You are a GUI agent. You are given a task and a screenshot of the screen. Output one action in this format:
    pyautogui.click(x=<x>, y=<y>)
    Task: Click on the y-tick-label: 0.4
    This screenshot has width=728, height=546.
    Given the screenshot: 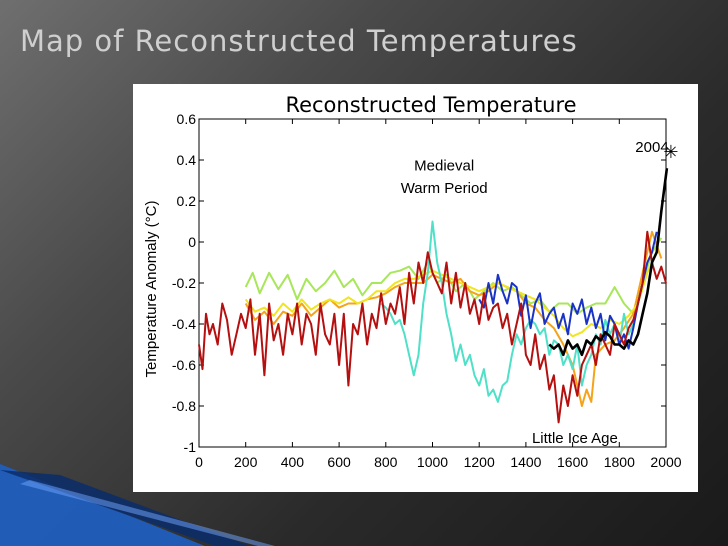 What is the action you would take?
    pyautogui.click(x=187, y=160)
    